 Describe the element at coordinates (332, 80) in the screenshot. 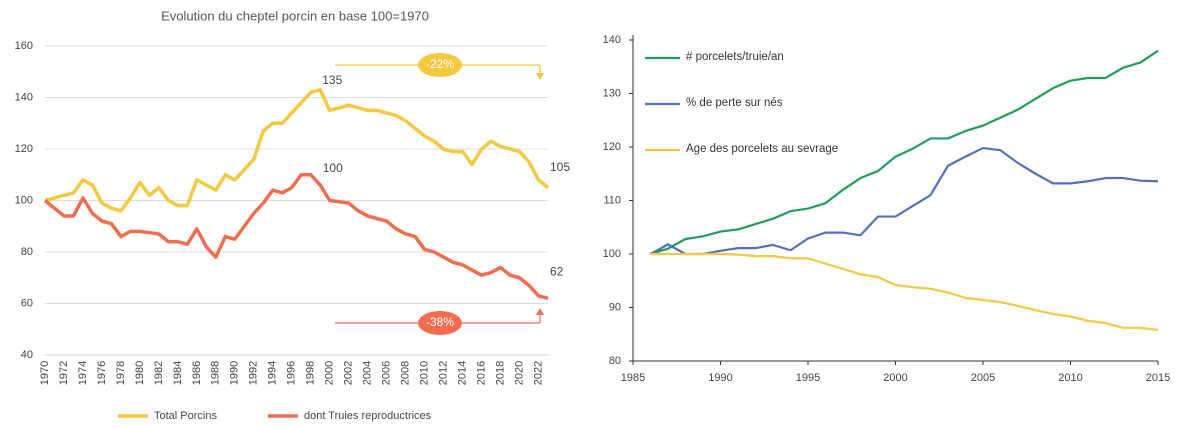

I see `annotation: 135` at that location.